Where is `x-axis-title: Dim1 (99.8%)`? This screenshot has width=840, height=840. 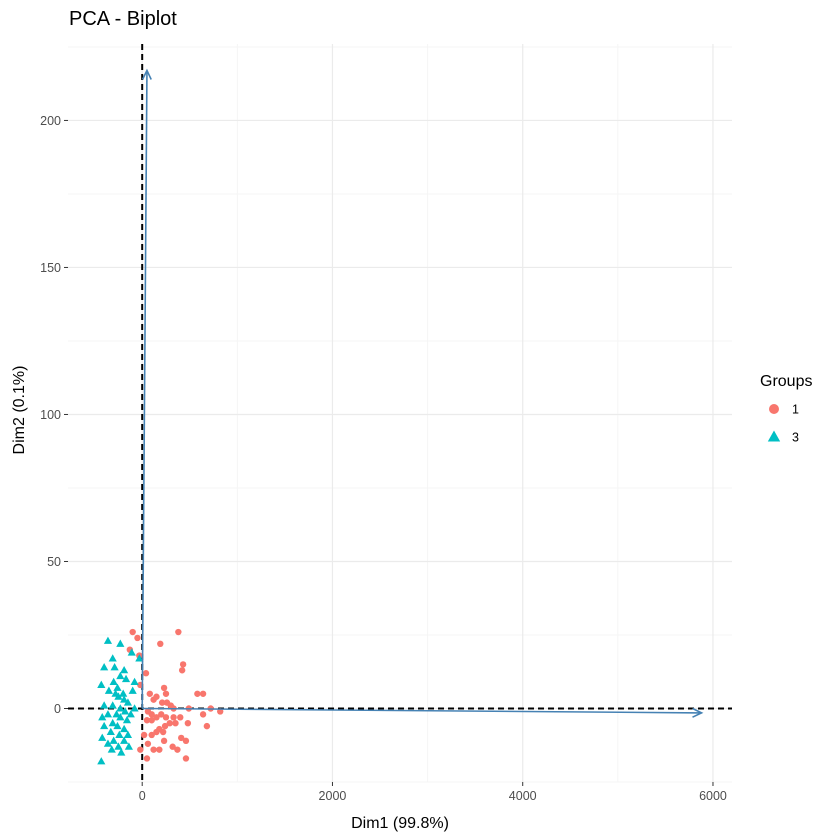 x-axis-title: Dim1 (99.8%) is located at coordinates (400, 823).